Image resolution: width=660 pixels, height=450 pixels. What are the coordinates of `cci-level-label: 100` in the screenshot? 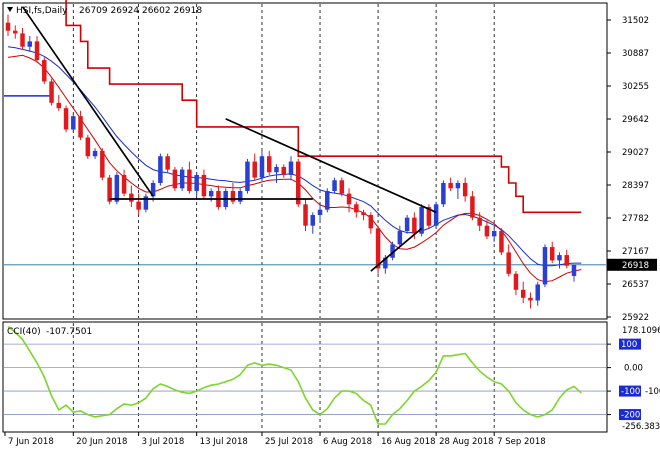 It's located at (629, 345).